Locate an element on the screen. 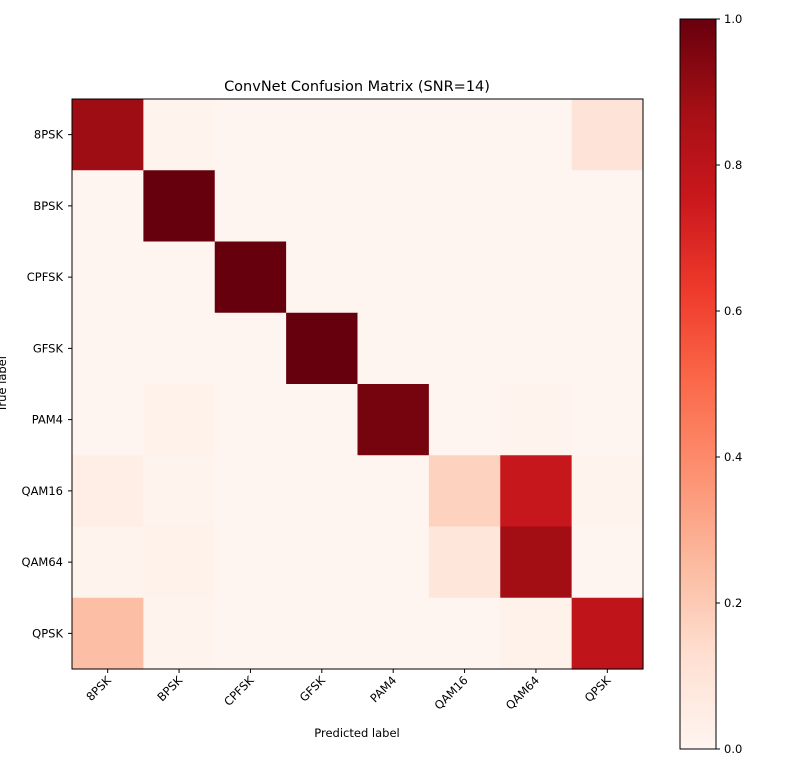 Image resolution: width=800 pixels, height=771 pixels. x-tick-label: 8PSK is located at coordinates (98, 688).